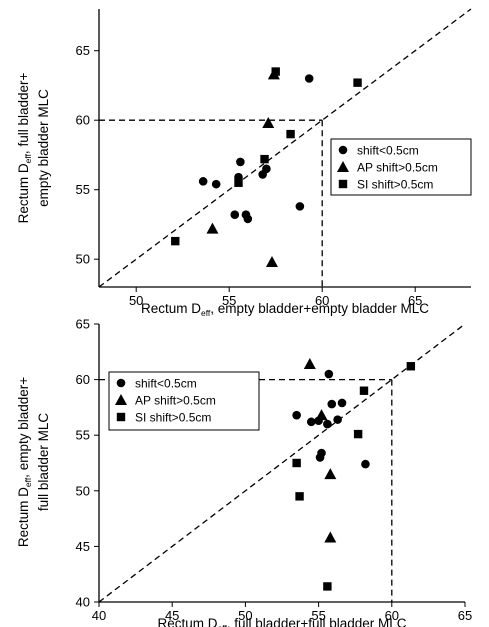  Describe the element at coordinates (172, 615) in the screenshot. I see `x-tick-label: 45` at that location.